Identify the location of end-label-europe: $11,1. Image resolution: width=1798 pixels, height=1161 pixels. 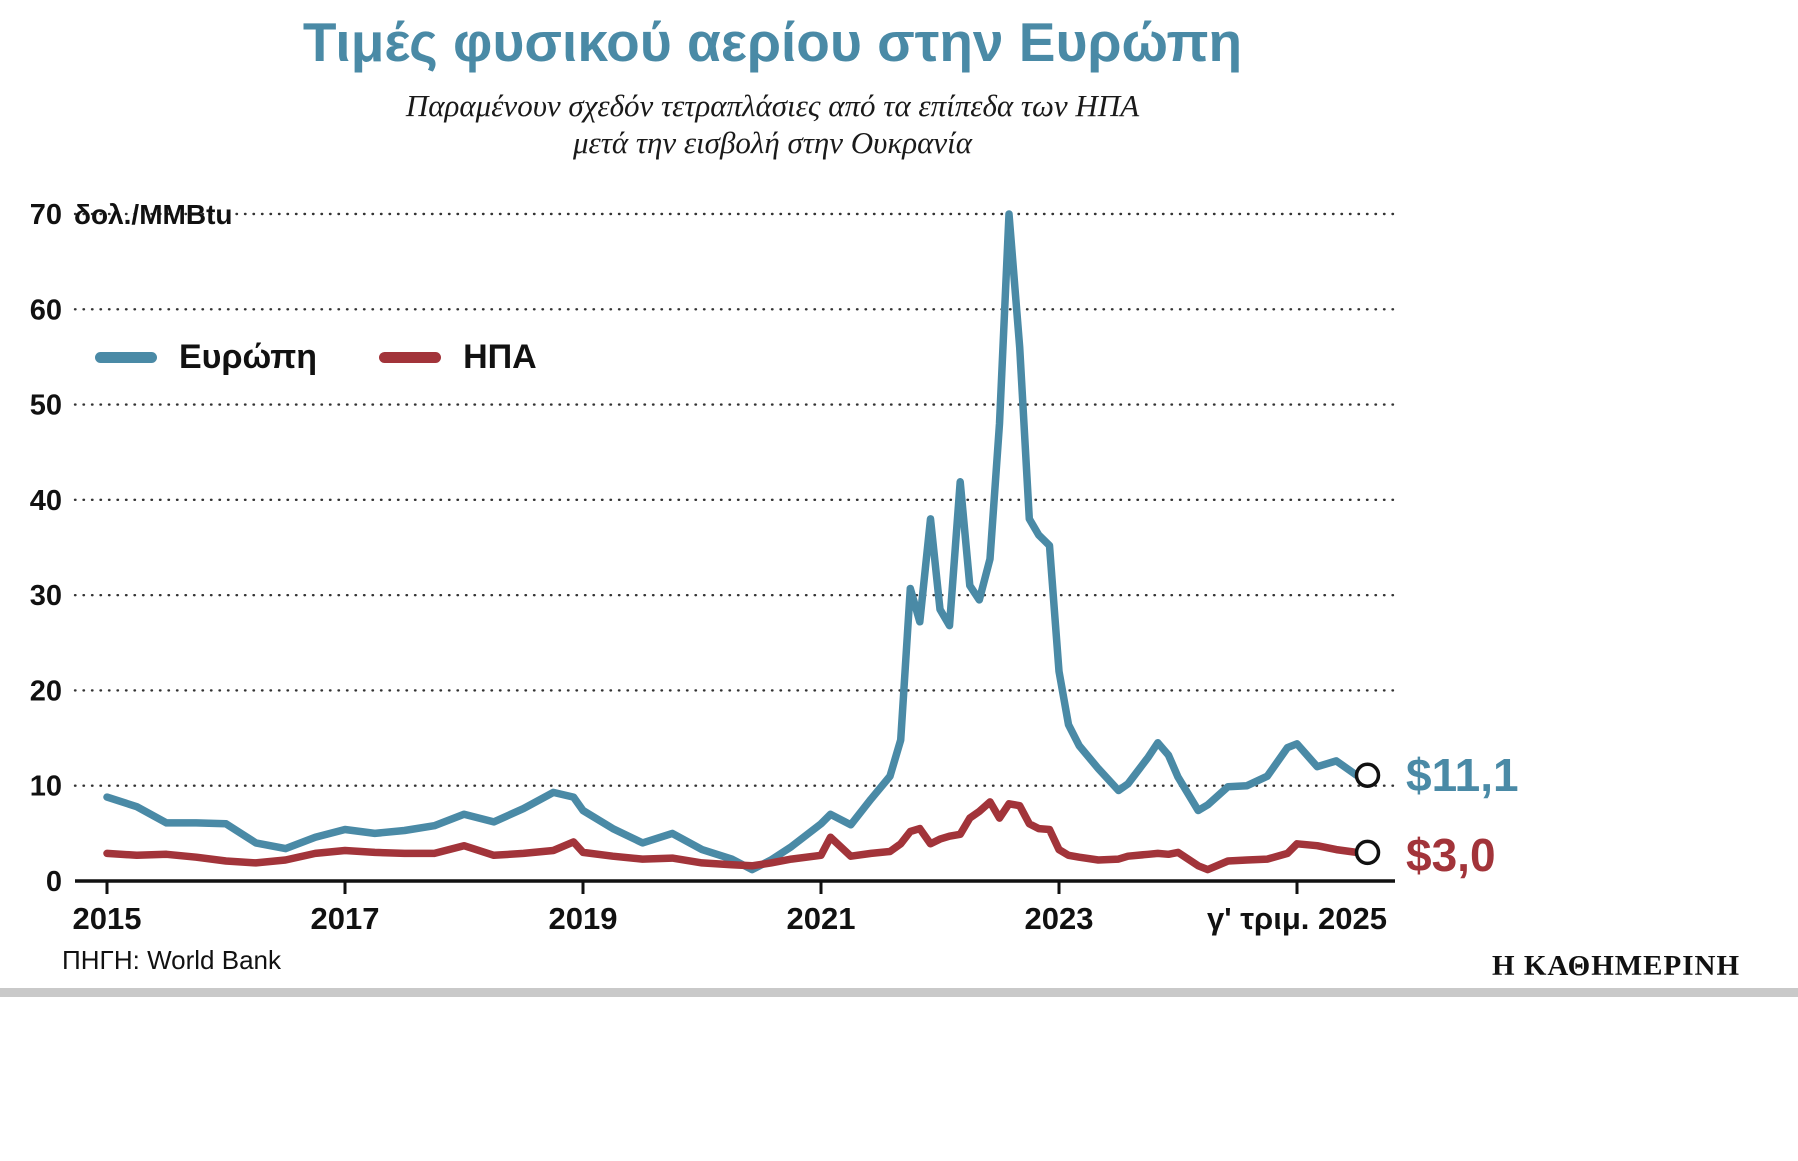
(1462, 775).